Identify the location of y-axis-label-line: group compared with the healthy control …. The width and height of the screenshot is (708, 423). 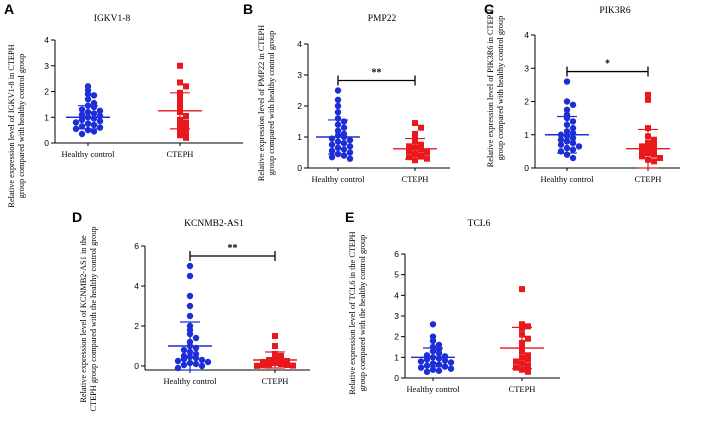
(362, 313).